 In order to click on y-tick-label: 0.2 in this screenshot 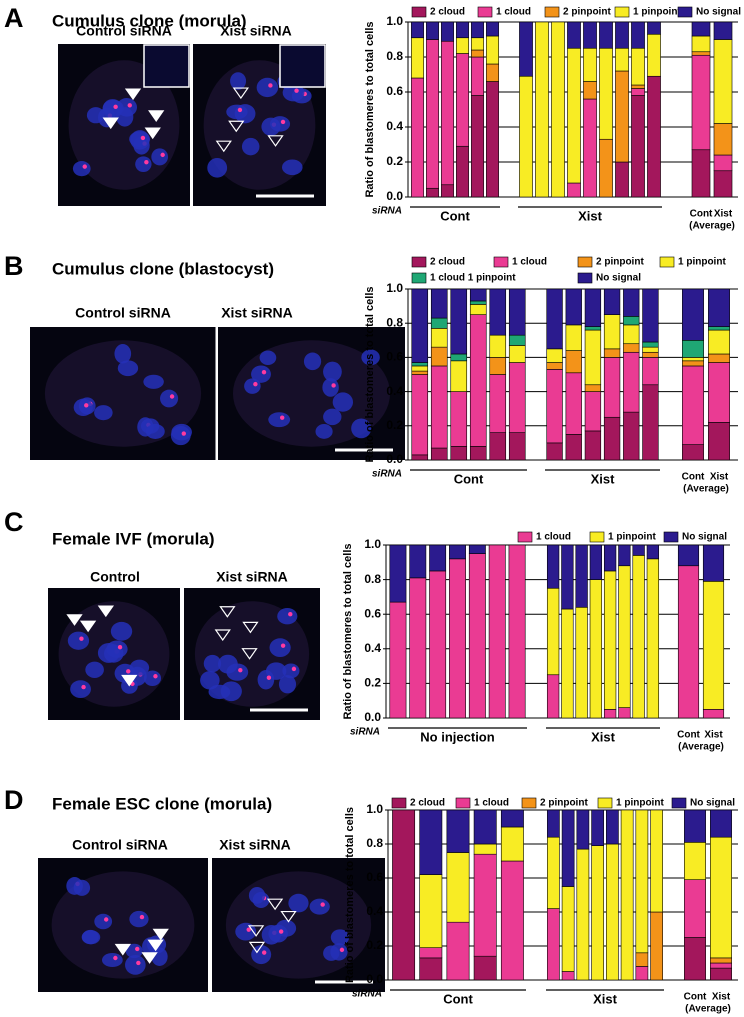, I will do `click(374, 945)`.